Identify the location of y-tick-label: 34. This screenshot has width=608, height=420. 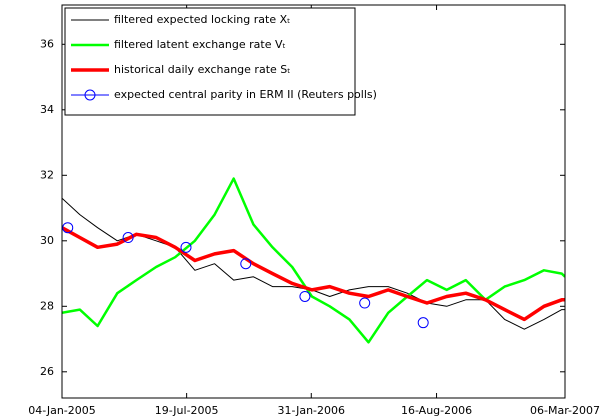
(47, 109).